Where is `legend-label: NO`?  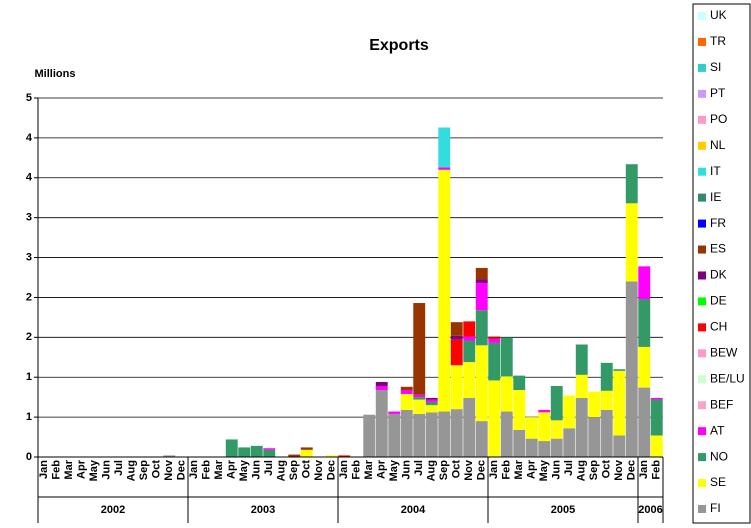 legend-label: NO is located at coordinates (719, 456).